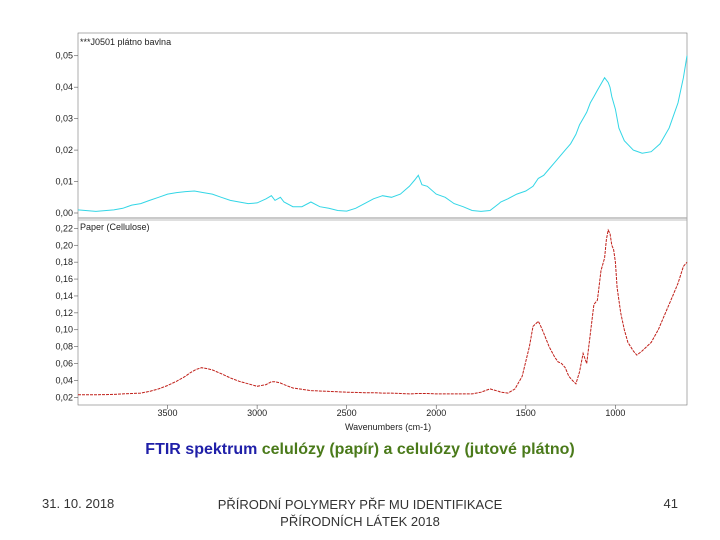 The width and height of the screenshot is (720, 540). Describe the element at coordinates (64, 87) in the screenshot. I see `top-y-tick-label: 0,04` at that location.